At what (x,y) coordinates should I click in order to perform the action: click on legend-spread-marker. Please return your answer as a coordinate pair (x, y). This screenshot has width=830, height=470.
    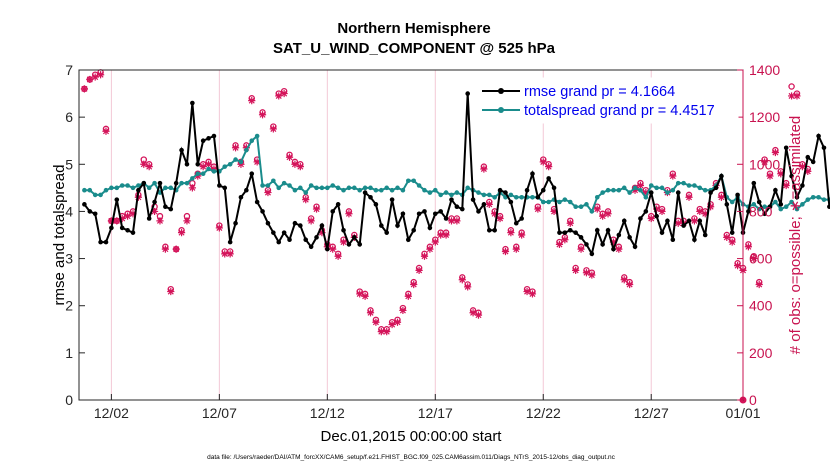
    Looking at the image, I should click on (501, 110).